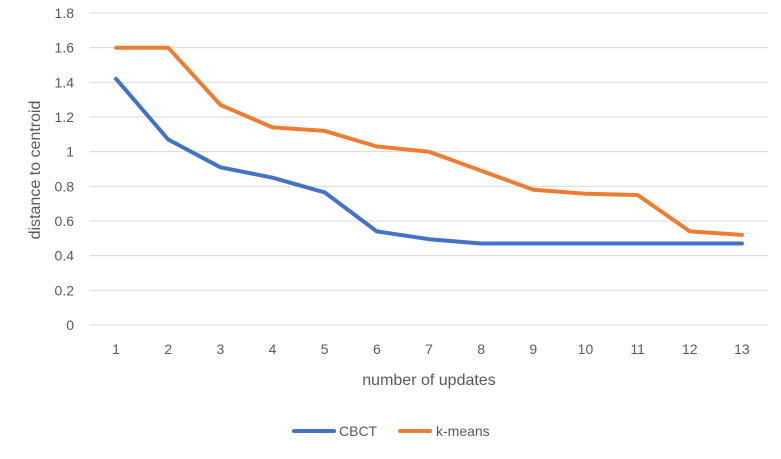  Describe the element at coordinates (325, 349) in the screenshot. I see `x-tick-label: 5` at that location.